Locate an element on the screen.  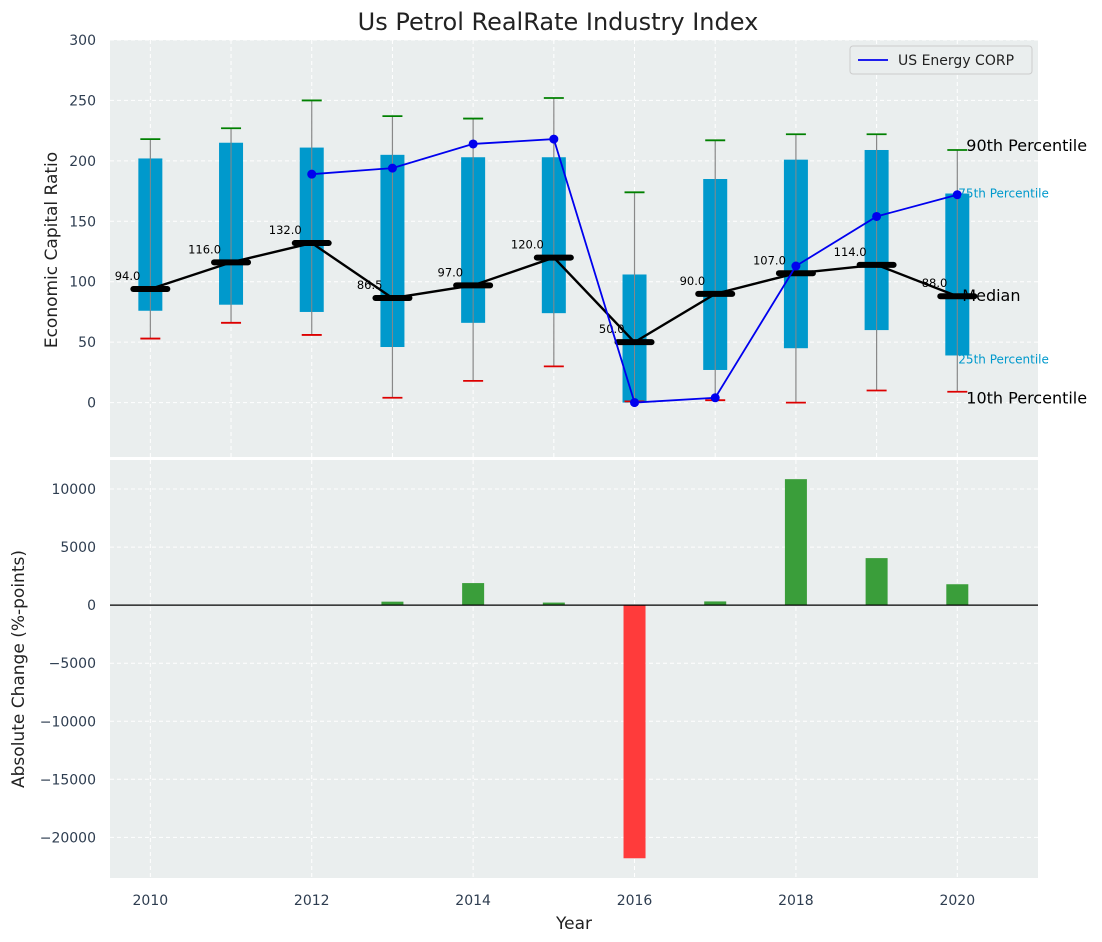
x-tick-label: 2018 is located at coordinates (796, 901).